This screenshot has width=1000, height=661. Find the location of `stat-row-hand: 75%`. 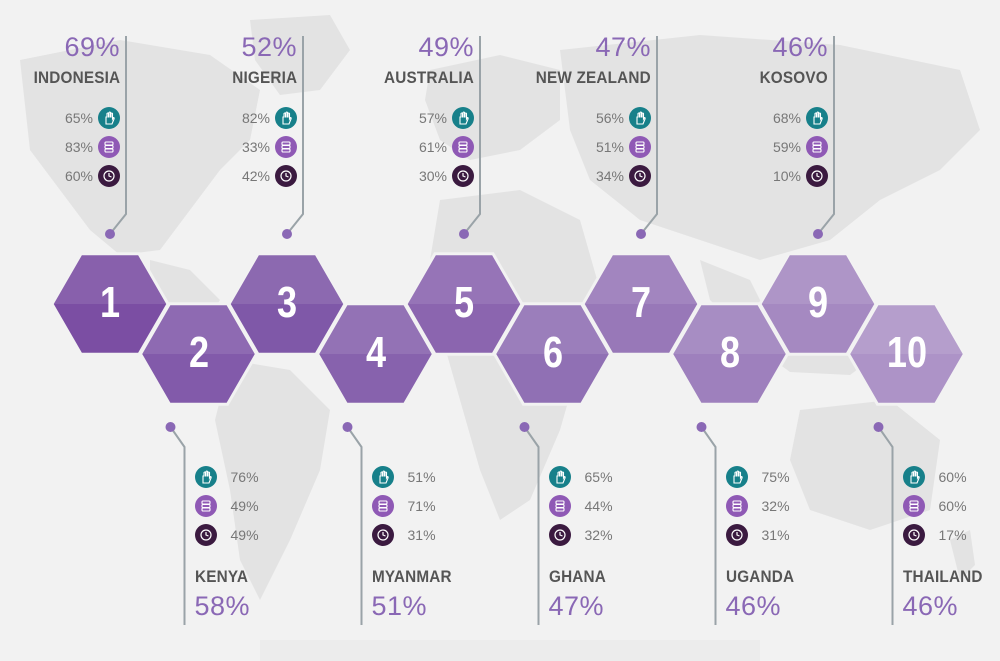

stat-row-hand: 75% is located at coordinates (757, 477).